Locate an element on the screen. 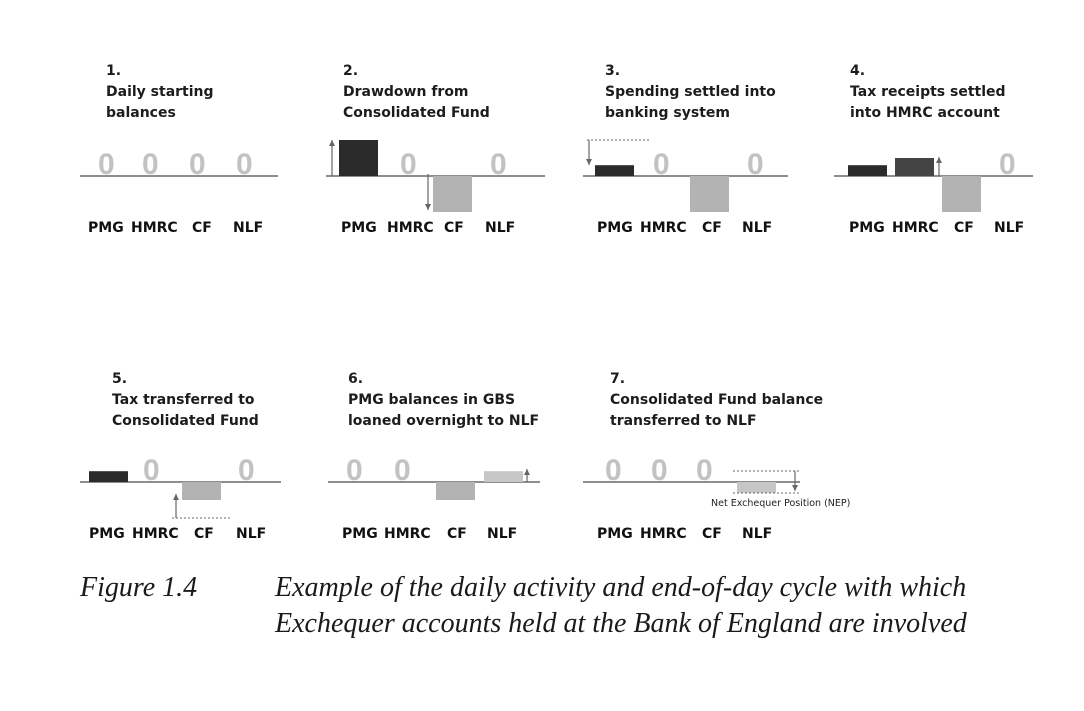 Image resolution: width=1084 pixels, height=711 pixels. panel-title-line: balances is located at coordinates (141, 113).